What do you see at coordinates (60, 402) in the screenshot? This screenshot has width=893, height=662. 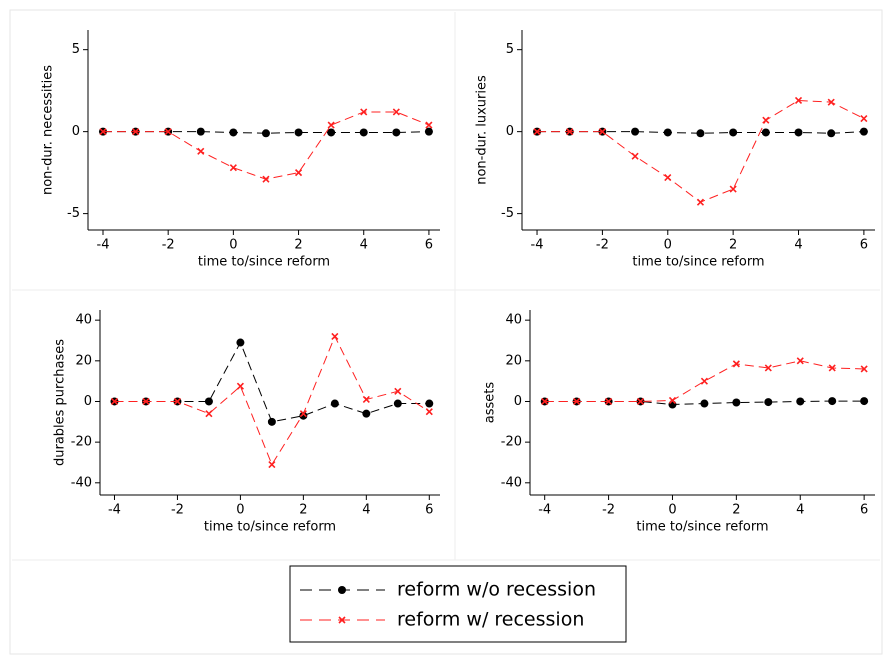 I see `y-axis-title: durables purchases` at bounding box center [60, 402].